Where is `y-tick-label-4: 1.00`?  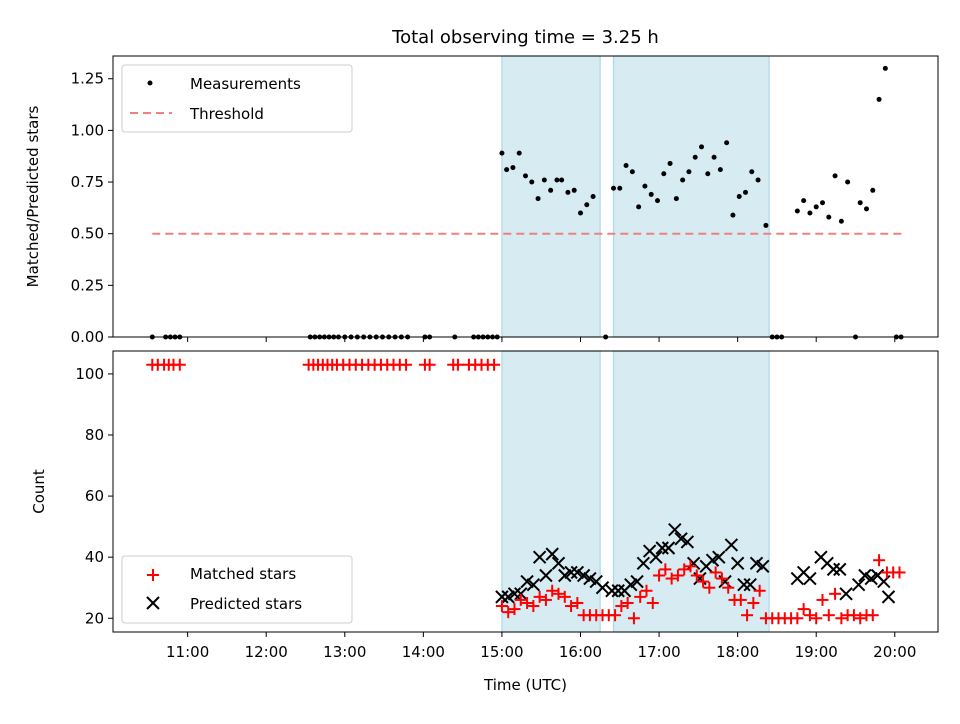 y-tick-label-4: 1.00 is located at coordinates (87, 130).